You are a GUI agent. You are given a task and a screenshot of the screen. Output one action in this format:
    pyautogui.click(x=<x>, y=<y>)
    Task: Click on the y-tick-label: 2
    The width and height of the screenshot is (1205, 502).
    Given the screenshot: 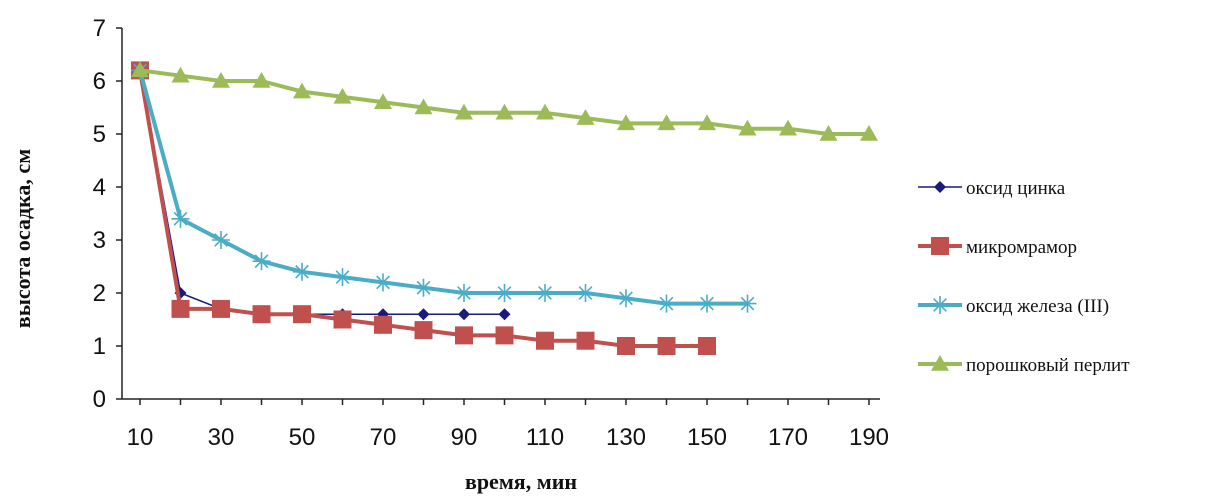 What is the action you would take?
    pyautogui.click(x=99, y=293)
    